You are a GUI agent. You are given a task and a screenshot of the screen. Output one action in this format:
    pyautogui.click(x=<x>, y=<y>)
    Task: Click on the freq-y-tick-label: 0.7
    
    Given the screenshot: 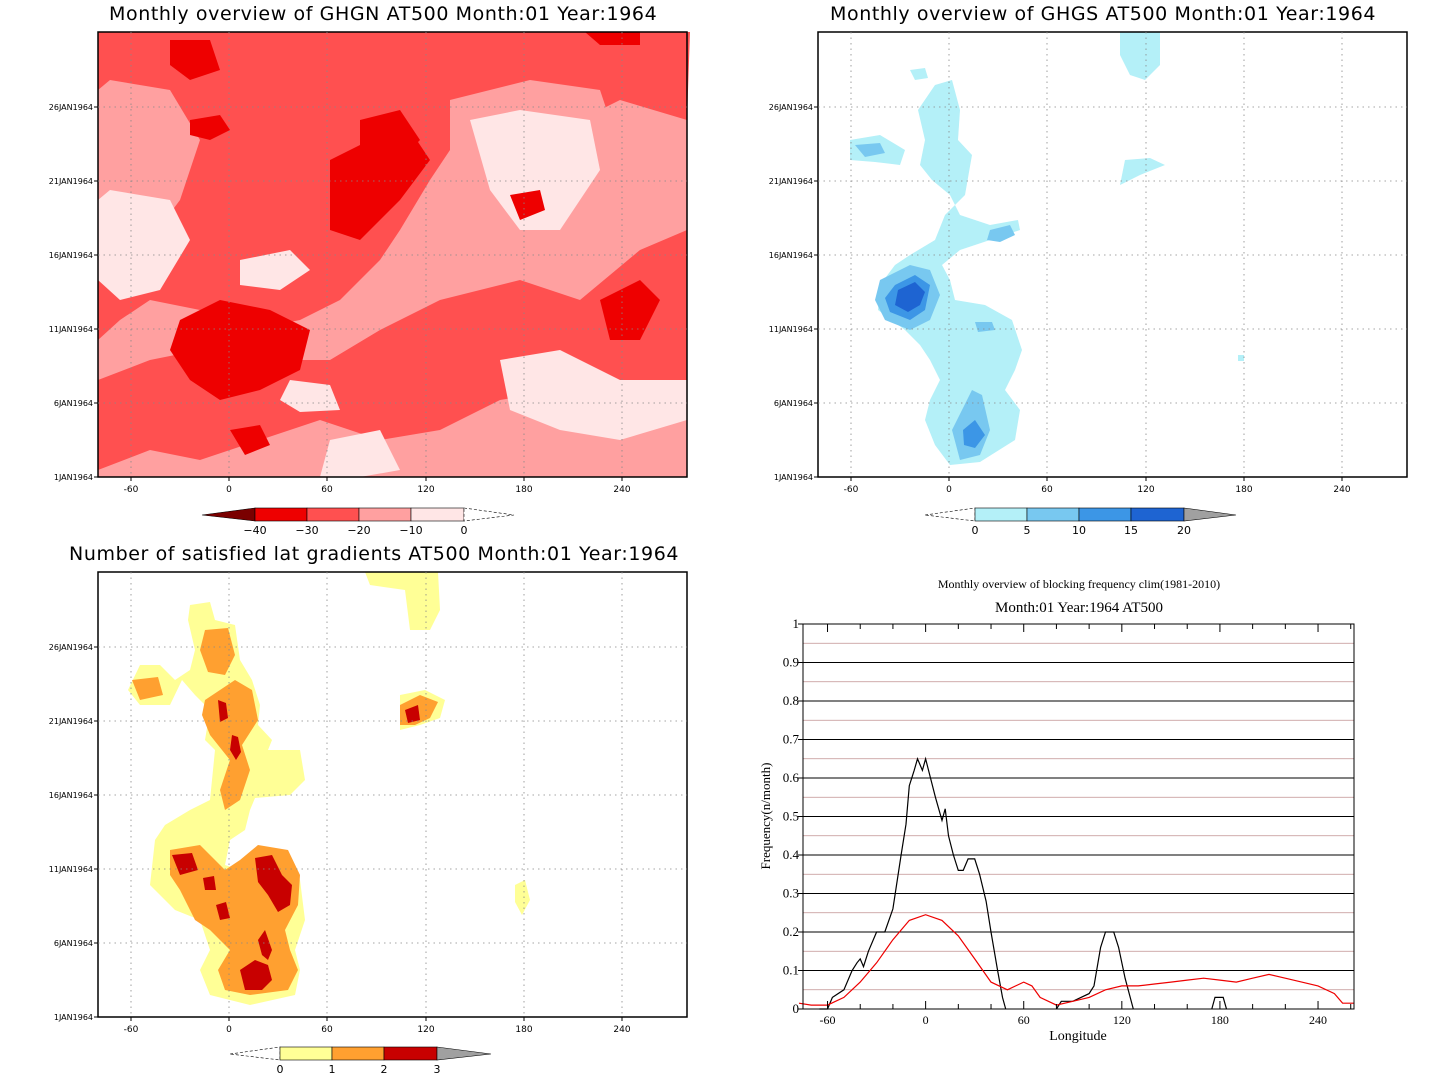 What is the action you would take?
    pyautogui.click(x=791, y=739)
    